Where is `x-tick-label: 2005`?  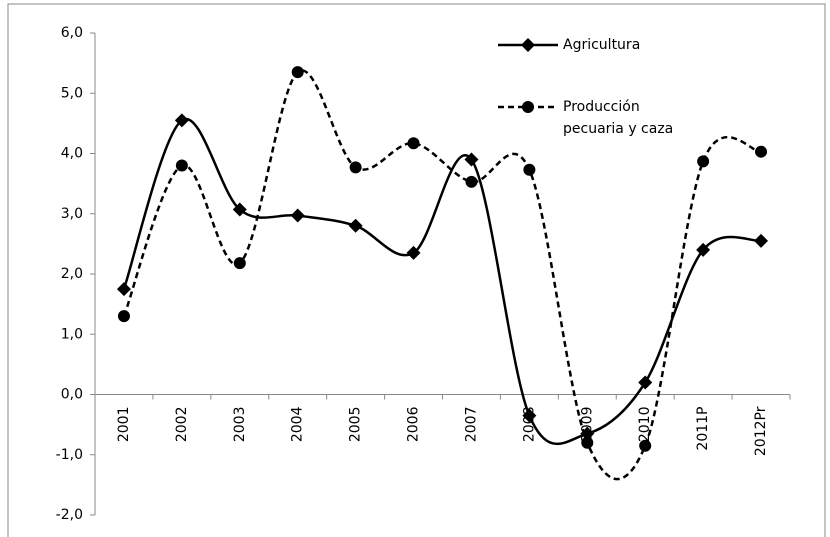
x-tick-label: 2005 is located at coordinates (356, 425).